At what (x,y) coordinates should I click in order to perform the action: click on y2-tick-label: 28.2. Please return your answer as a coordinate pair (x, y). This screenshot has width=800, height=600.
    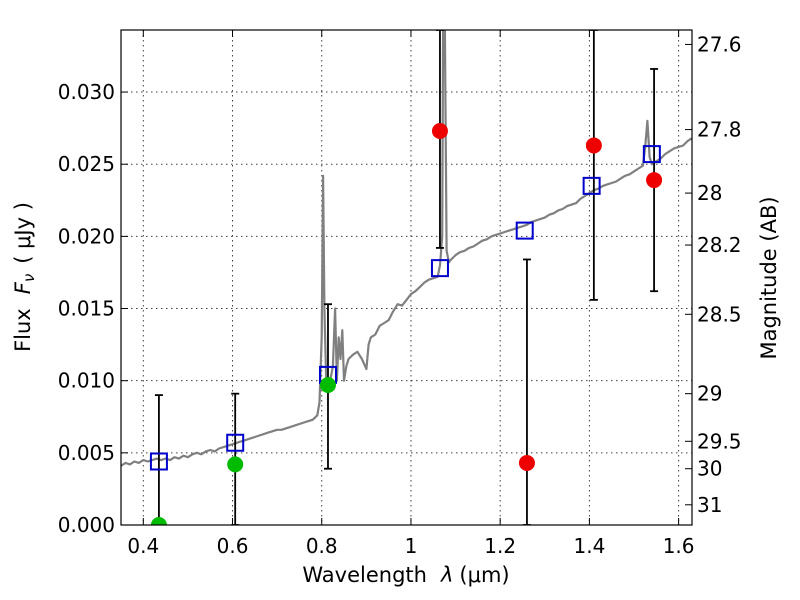
    Looking at the image, I should click on (719, 245).